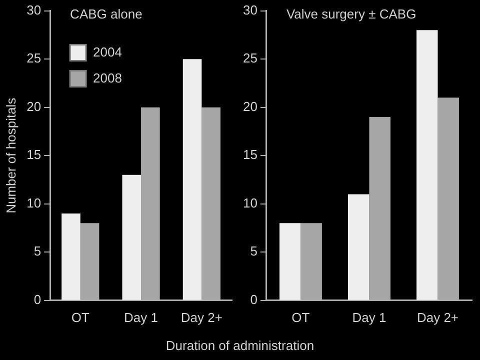 The image size is (480, 360). What do you see at coordinates (106, 14) in the screenshot?
I see `chart-title: CABG alone` at bounding box center [106, 14].